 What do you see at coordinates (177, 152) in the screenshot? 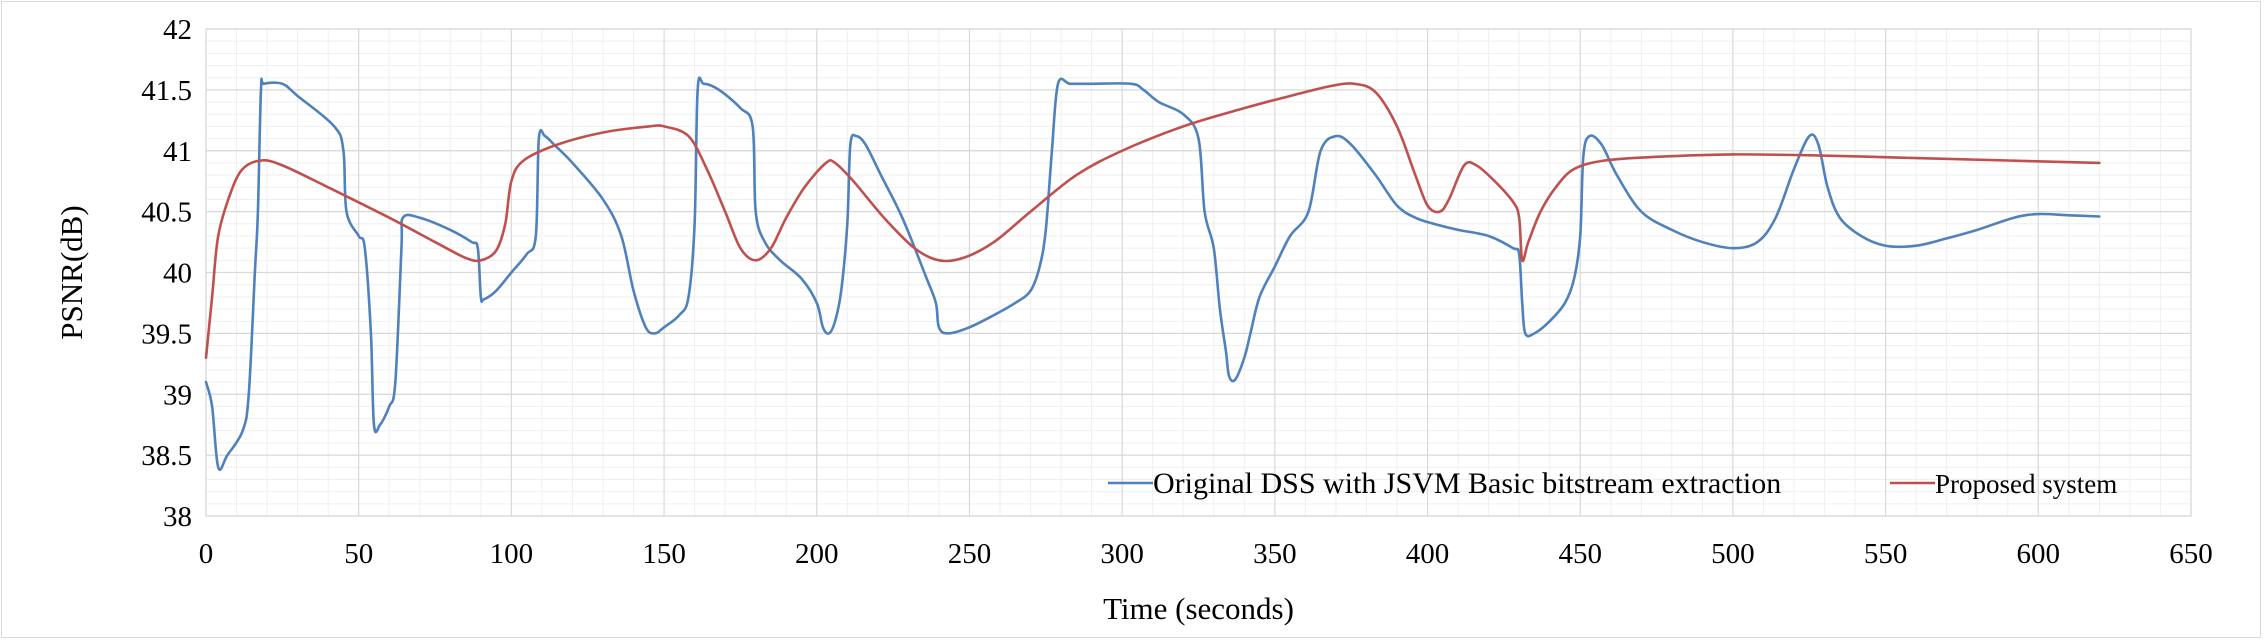
I see `y-tick-label: 41` at bounding box center [177, 152].